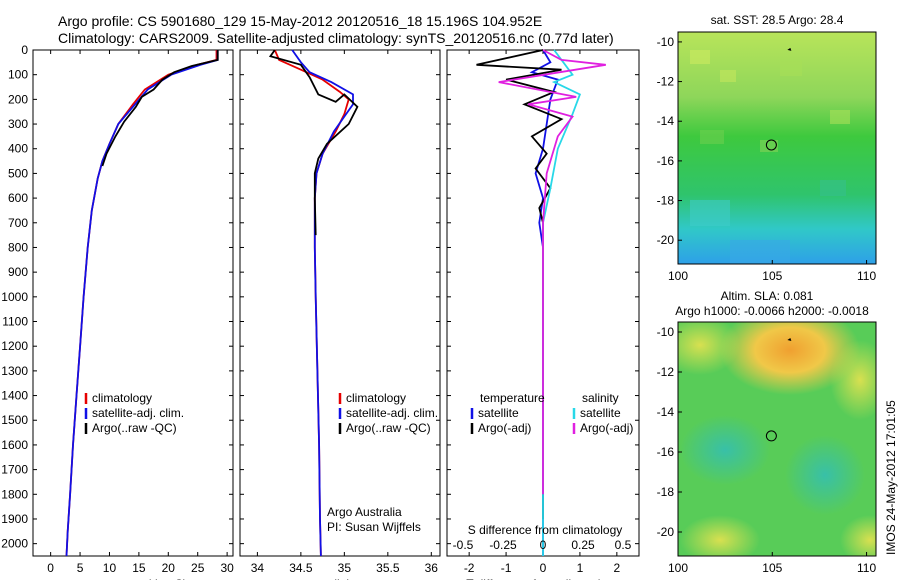 Image resolution: width=900 pixels, height=580 pixels. Describe the element at coordinates (678, 276) in the screenshot. I see `sst_map-xtick-label: 100` at that location.